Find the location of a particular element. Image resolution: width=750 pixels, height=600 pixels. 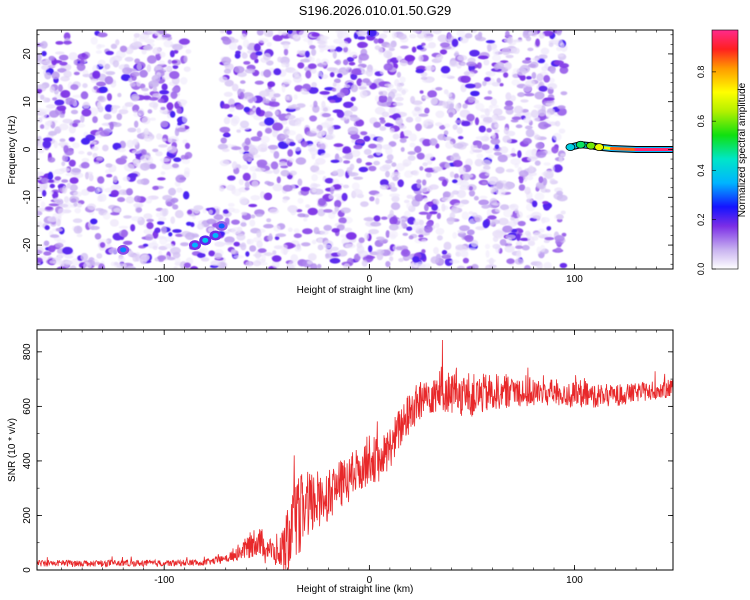

x-tick-label: 0 is located at coordinates (370, 279).